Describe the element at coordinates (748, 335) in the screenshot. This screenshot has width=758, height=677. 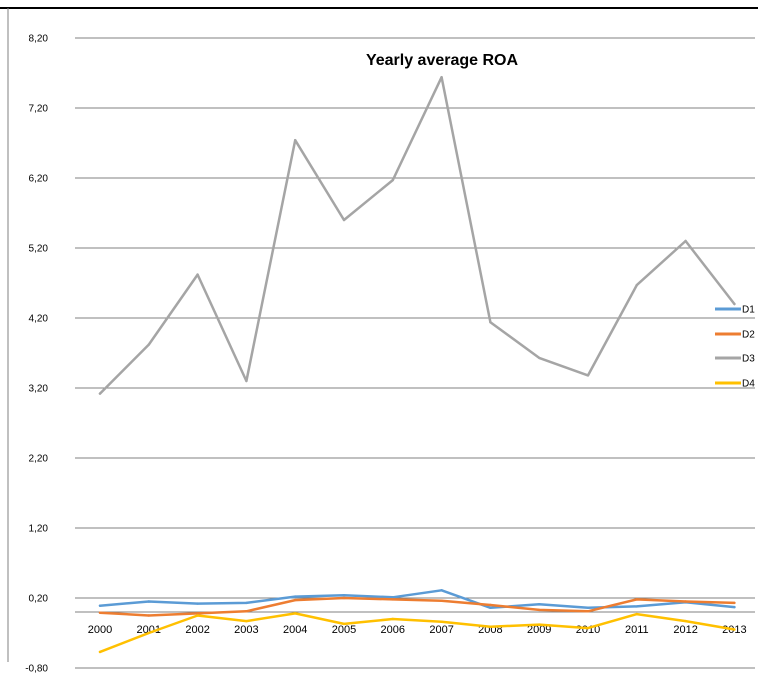
I see `legend-label-d2: D2` at that location.